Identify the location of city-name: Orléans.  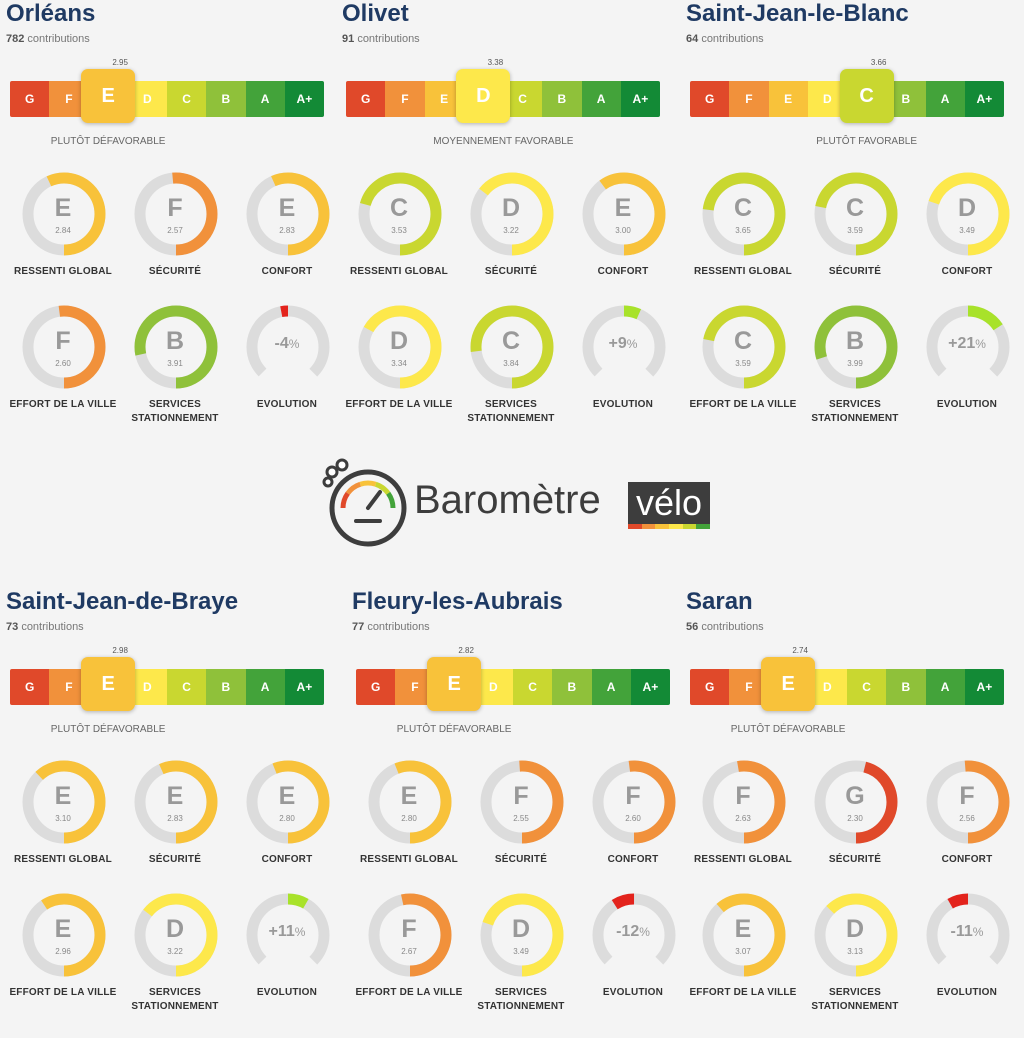
(51, 13).